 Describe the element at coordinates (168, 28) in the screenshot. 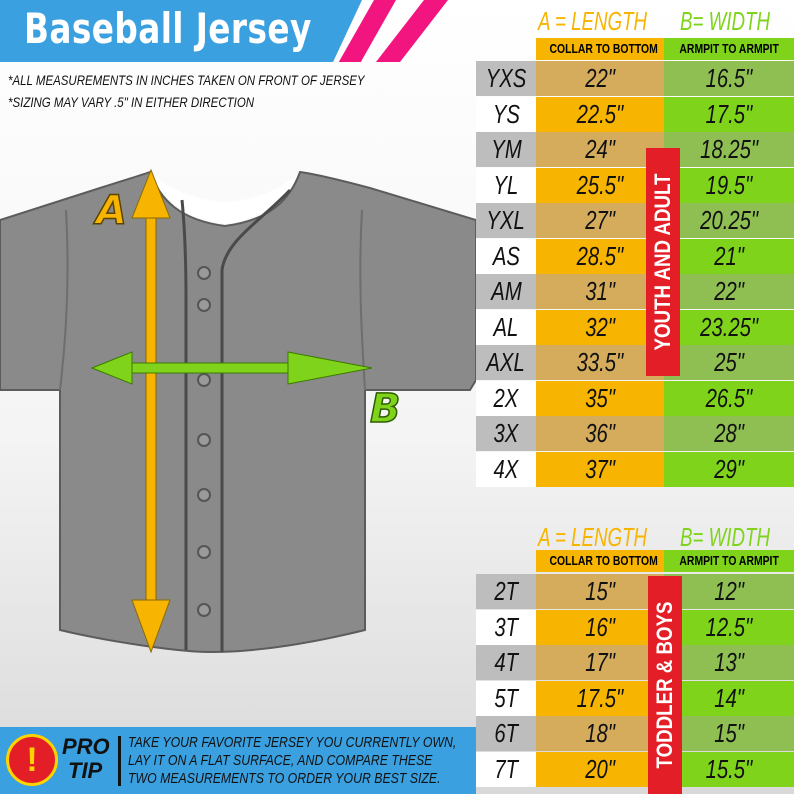

I see `page-title: Baseball Jersey` at that location.